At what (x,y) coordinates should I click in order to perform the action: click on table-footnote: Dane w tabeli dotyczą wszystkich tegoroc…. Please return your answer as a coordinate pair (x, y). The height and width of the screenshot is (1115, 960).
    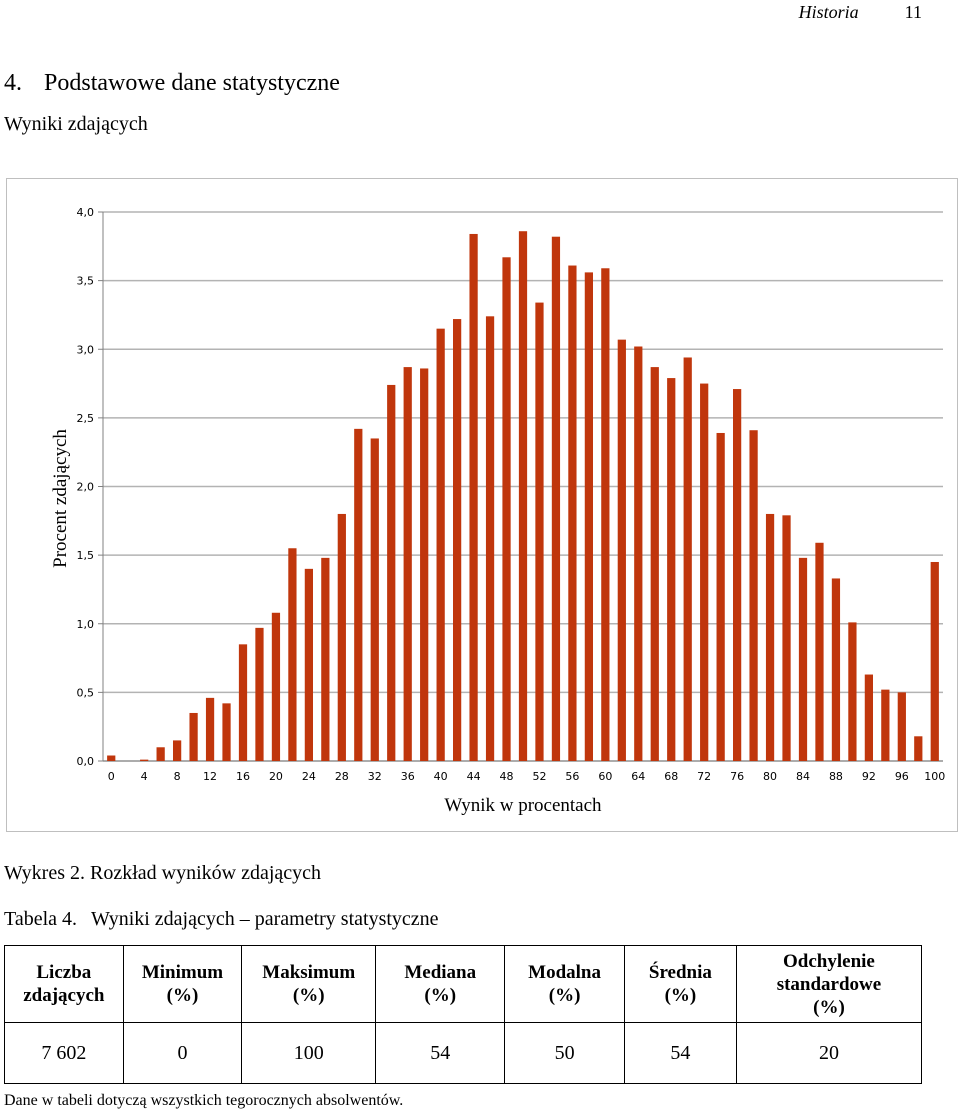
    Looking at the image, I should click on (204, 1100).